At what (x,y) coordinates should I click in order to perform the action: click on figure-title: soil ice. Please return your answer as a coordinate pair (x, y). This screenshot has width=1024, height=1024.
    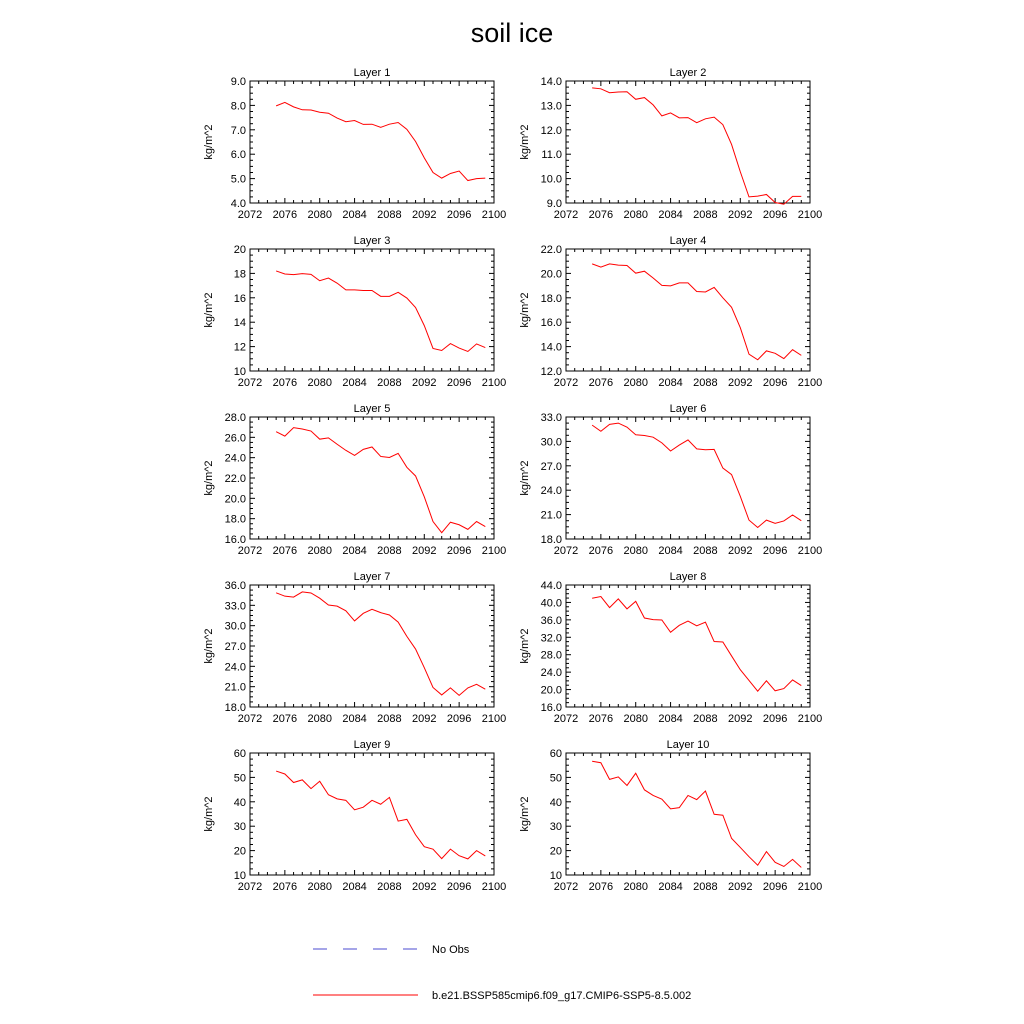
    Looking at the image, I should click on (512, 33).